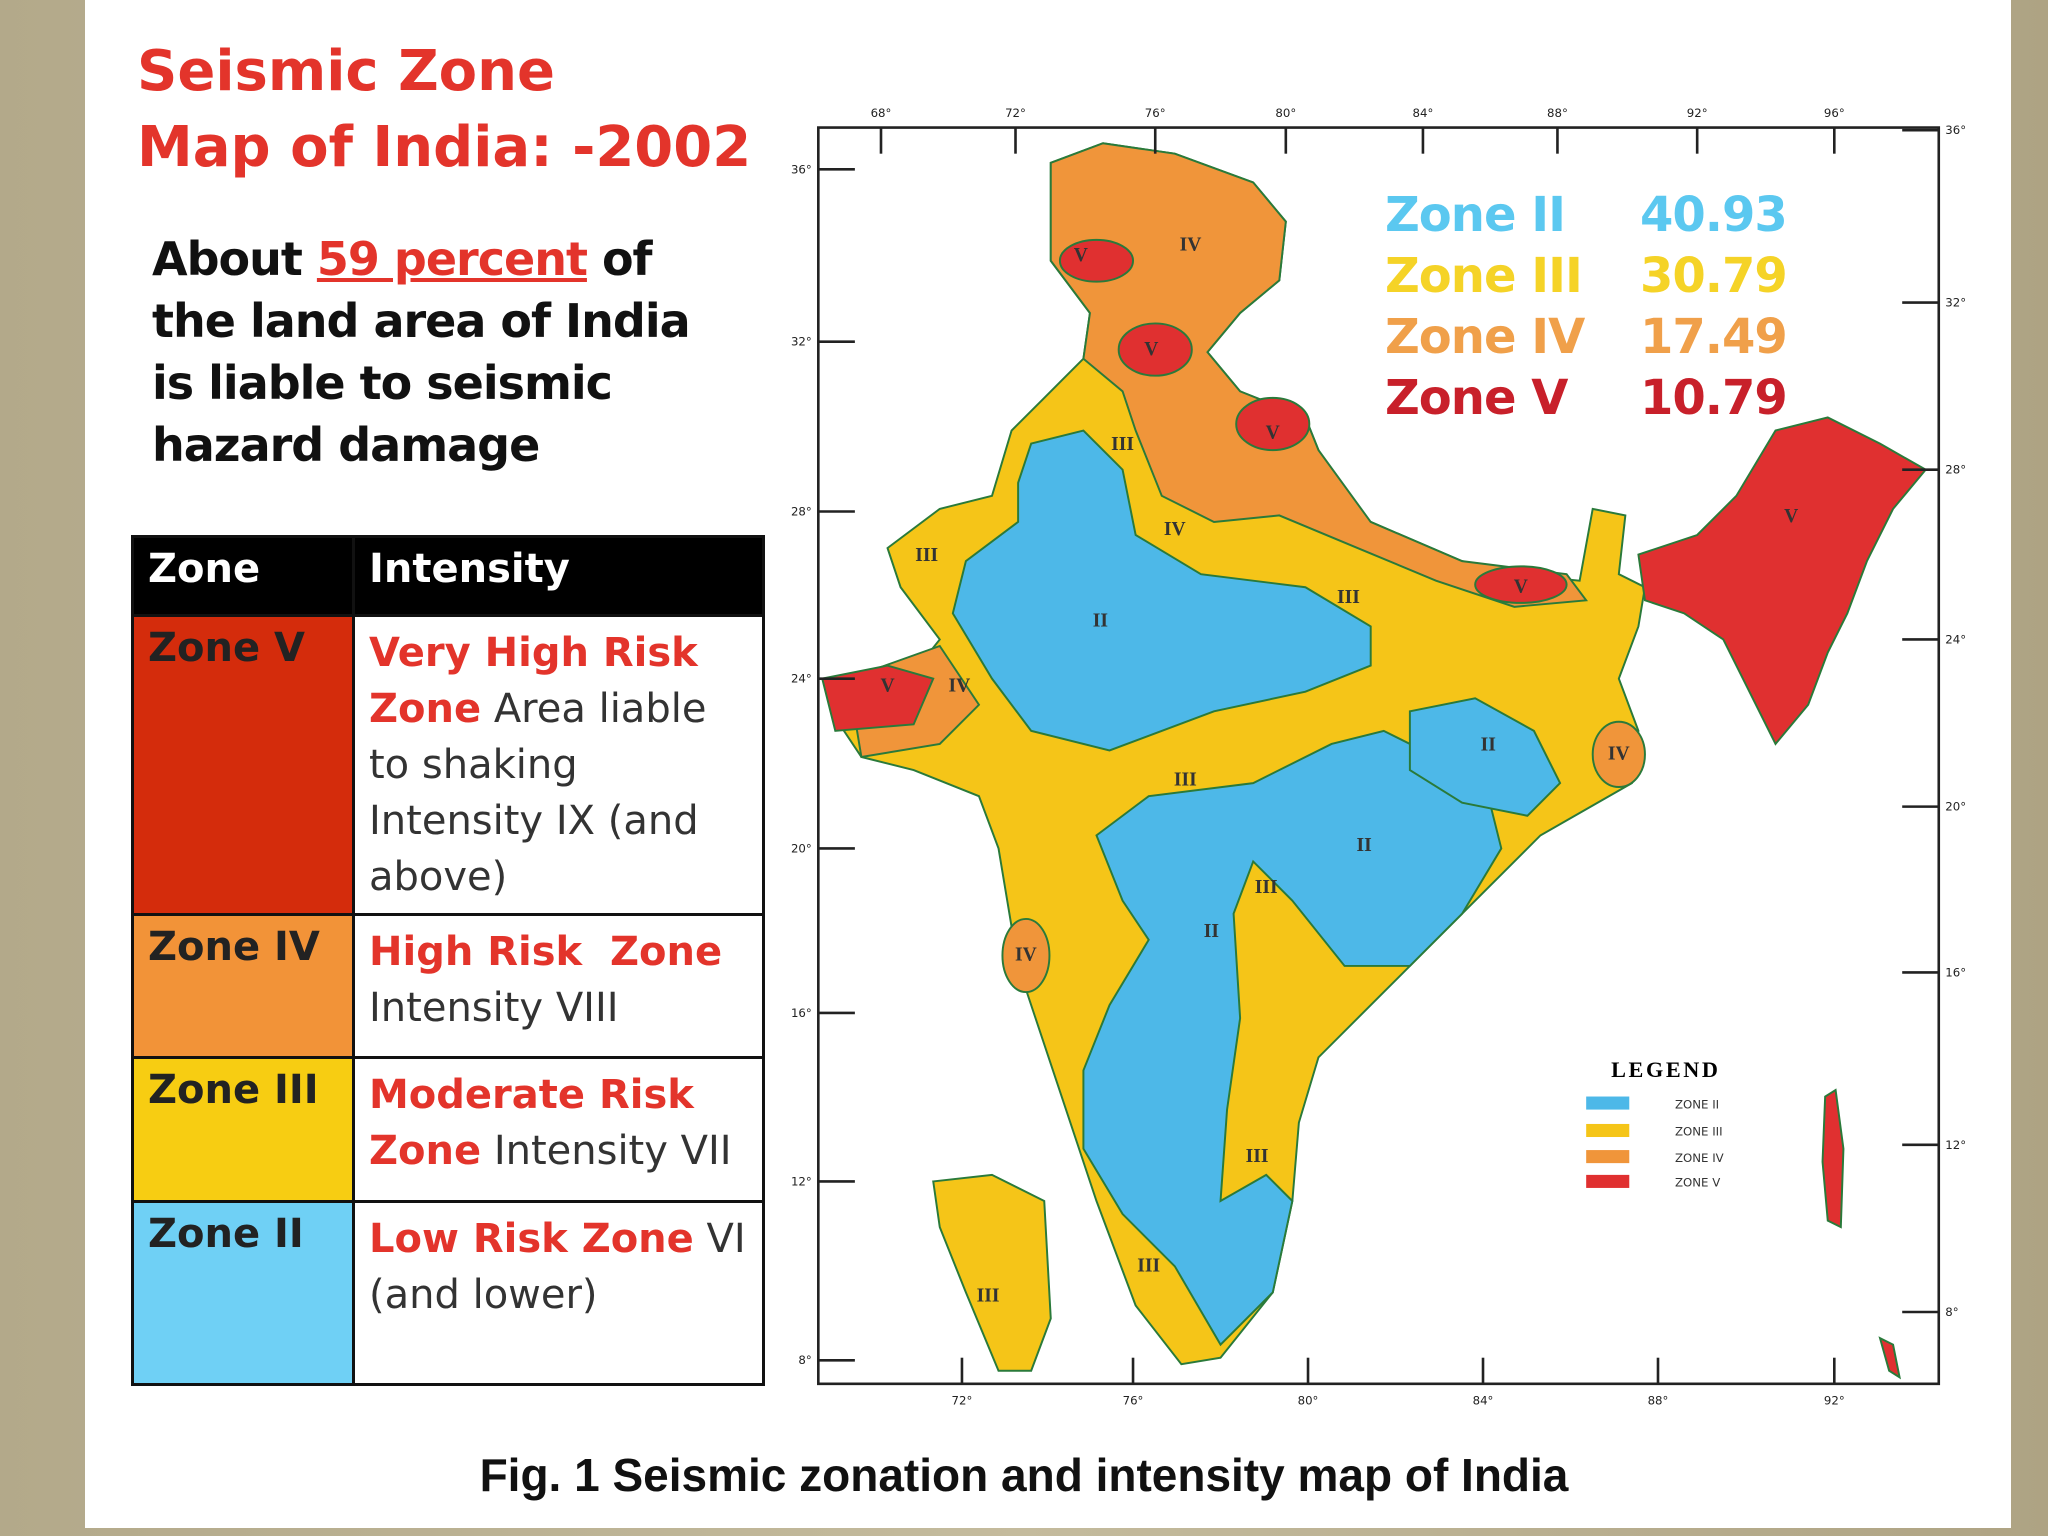  I want to click on title-line: Seismic Zone, so click(346, 71).